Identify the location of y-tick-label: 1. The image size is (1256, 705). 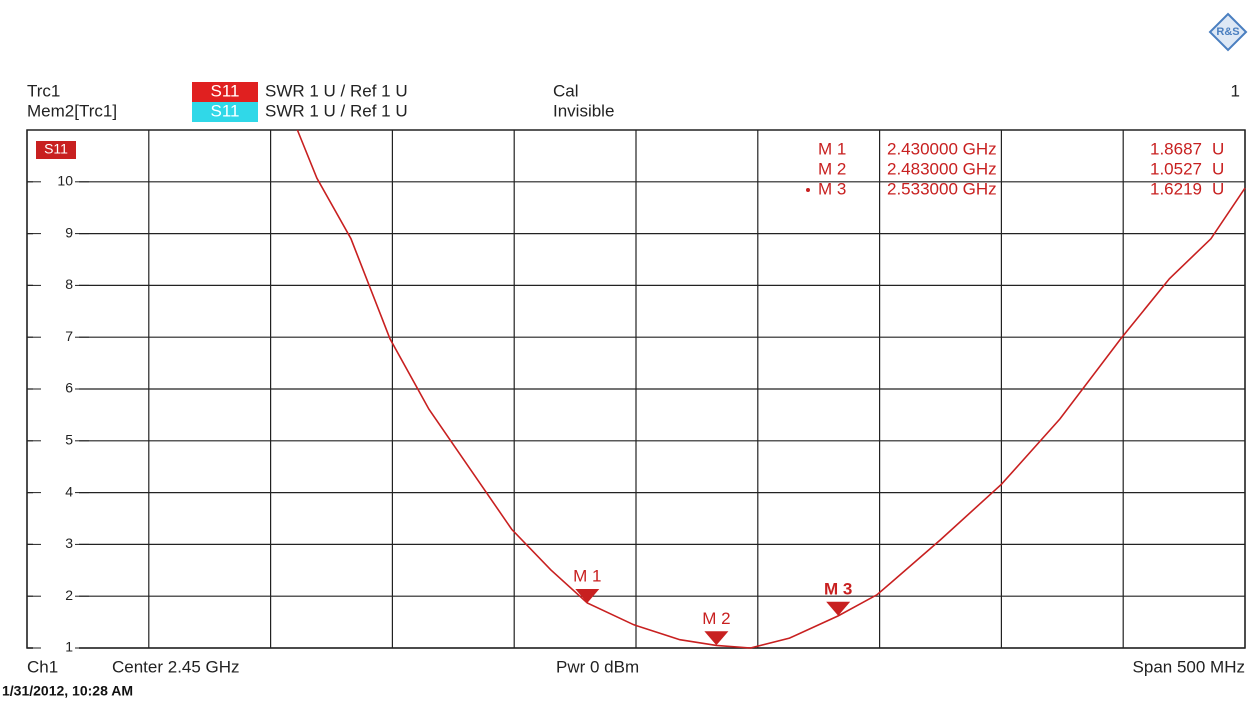
(69, 647).